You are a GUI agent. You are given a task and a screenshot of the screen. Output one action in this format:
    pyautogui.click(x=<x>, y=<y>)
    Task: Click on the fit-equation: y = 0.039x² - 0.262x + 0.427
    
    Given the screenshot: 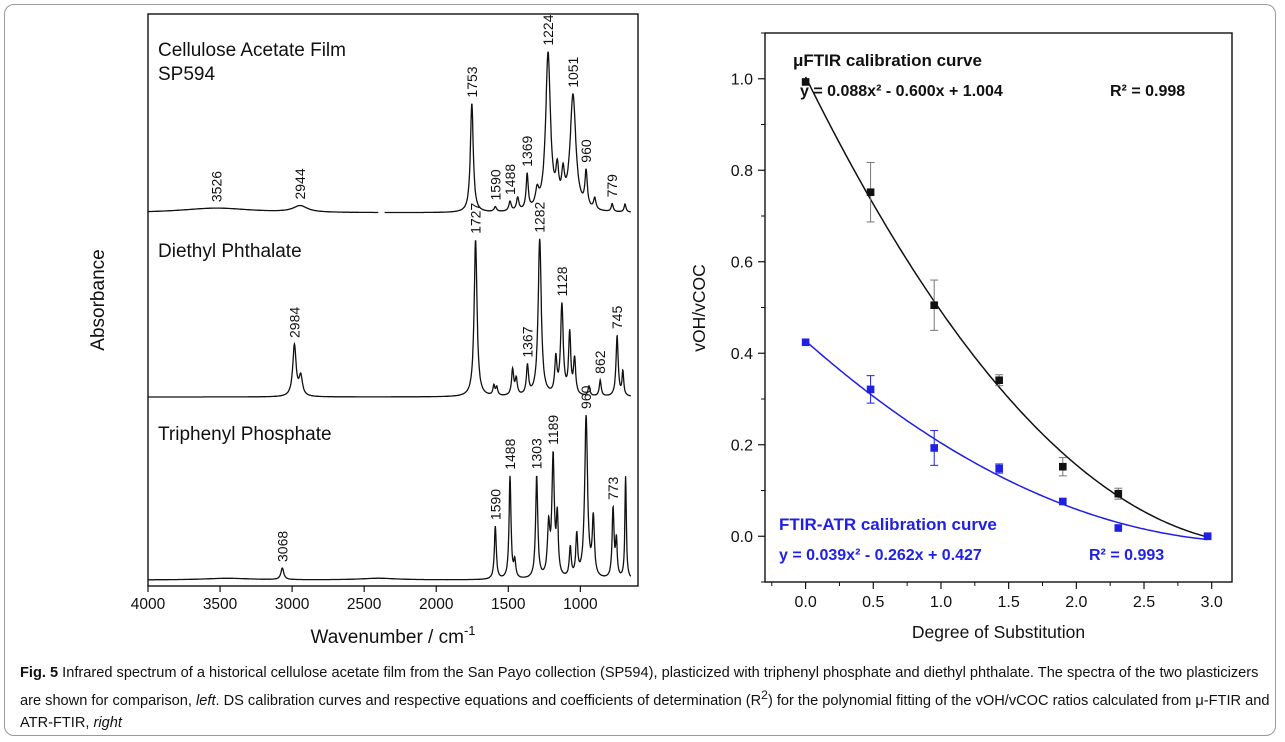 What is the action you would take?
    pyautogui.click(x=880, y=555)
    